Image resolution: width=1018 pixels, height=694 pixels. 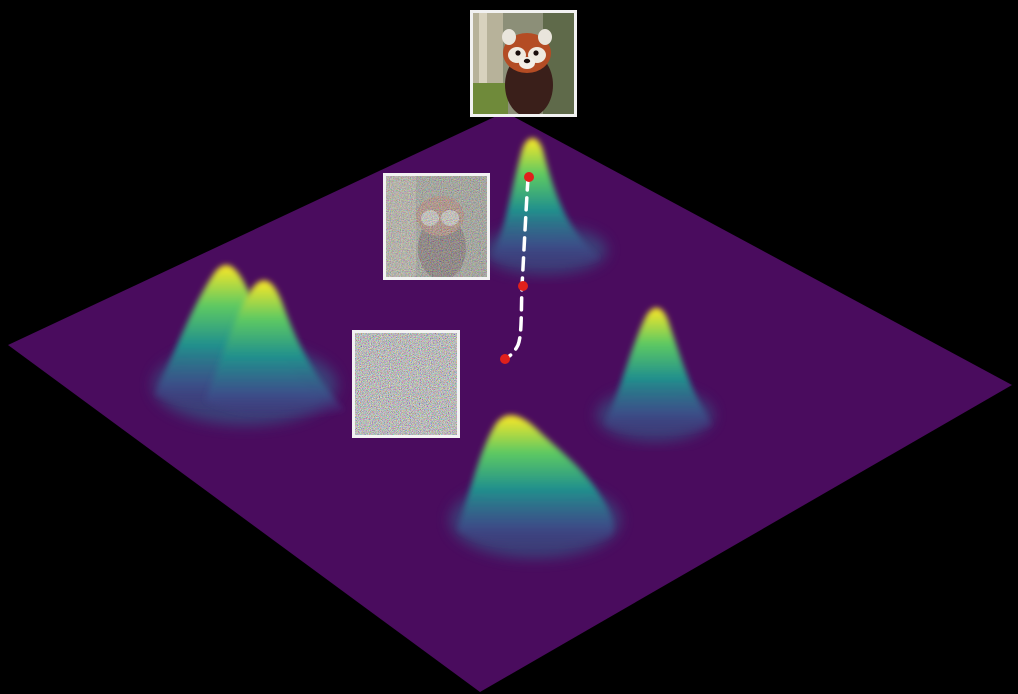 I want to click on denoising-trajectory, so click(x=517, y=268).